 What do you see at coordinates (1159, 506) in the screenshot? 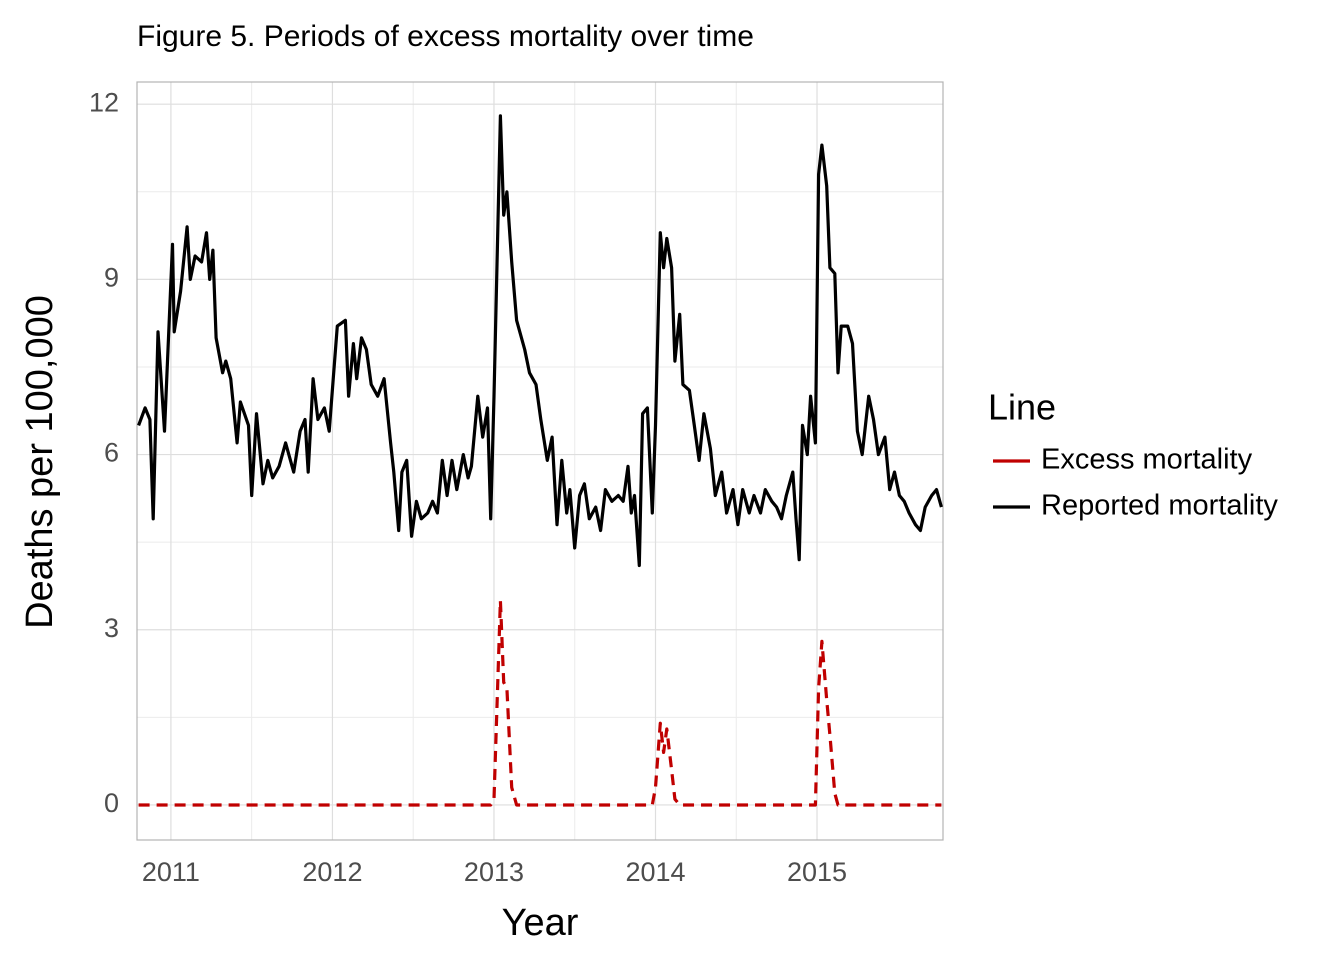
I see `legend-label: Reported mortality` at bounding box center [1159, 506].